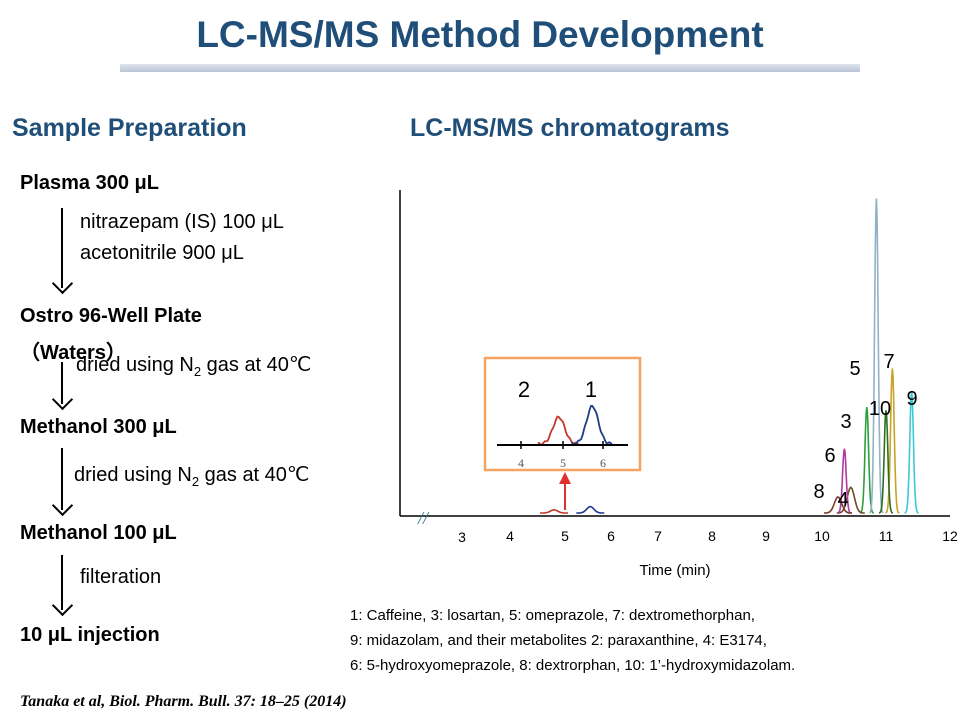 The height and width of the screenshot is (720, 960). What do you see at coordinates (98, 533) in the screenshot?
I see `step-methanol-100: Methanol 100 μL` at bounding box center [98, 533].